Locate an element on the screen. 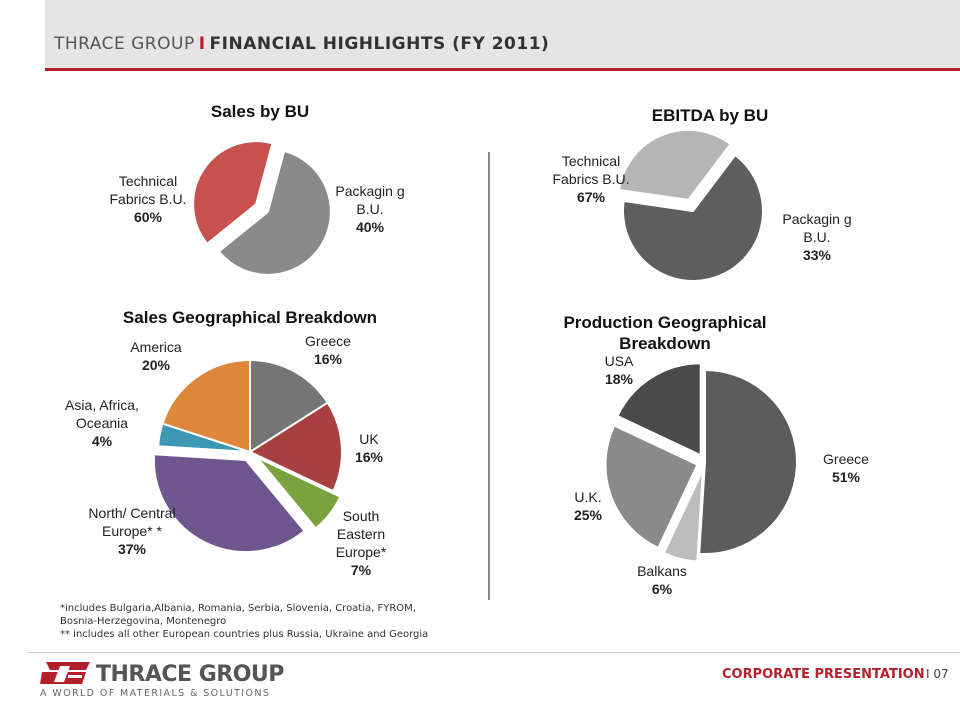  sales-geo-title: Sales Geographical Breakdown is located at coordinates (250, 317).